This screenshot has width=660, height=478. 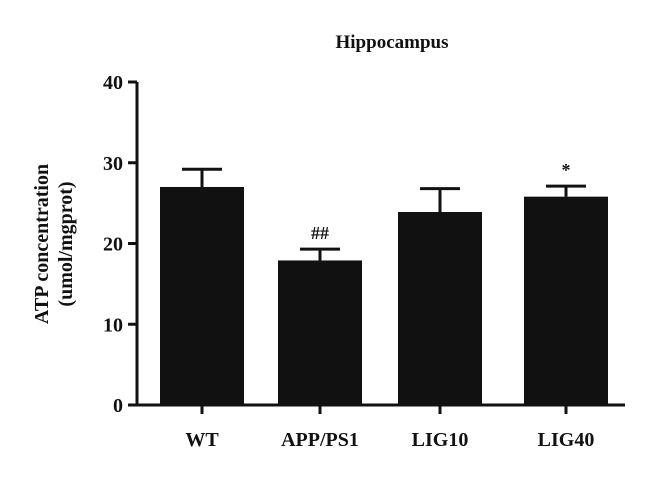 I want to click on y-tick-label: 0, so click(x=118, y=406).